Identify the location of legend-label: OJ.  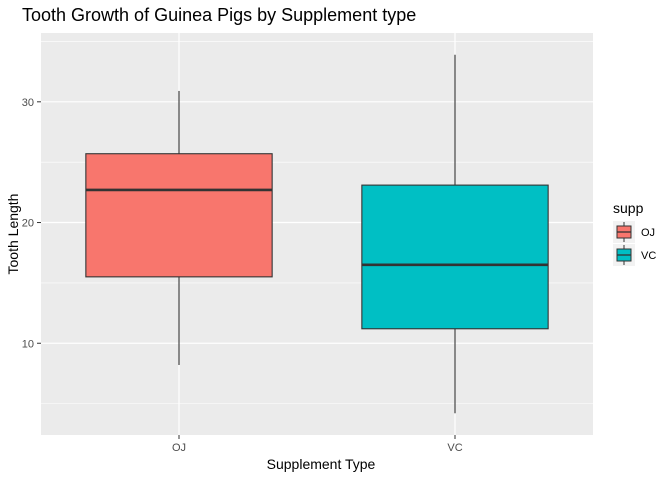
(648, 233).